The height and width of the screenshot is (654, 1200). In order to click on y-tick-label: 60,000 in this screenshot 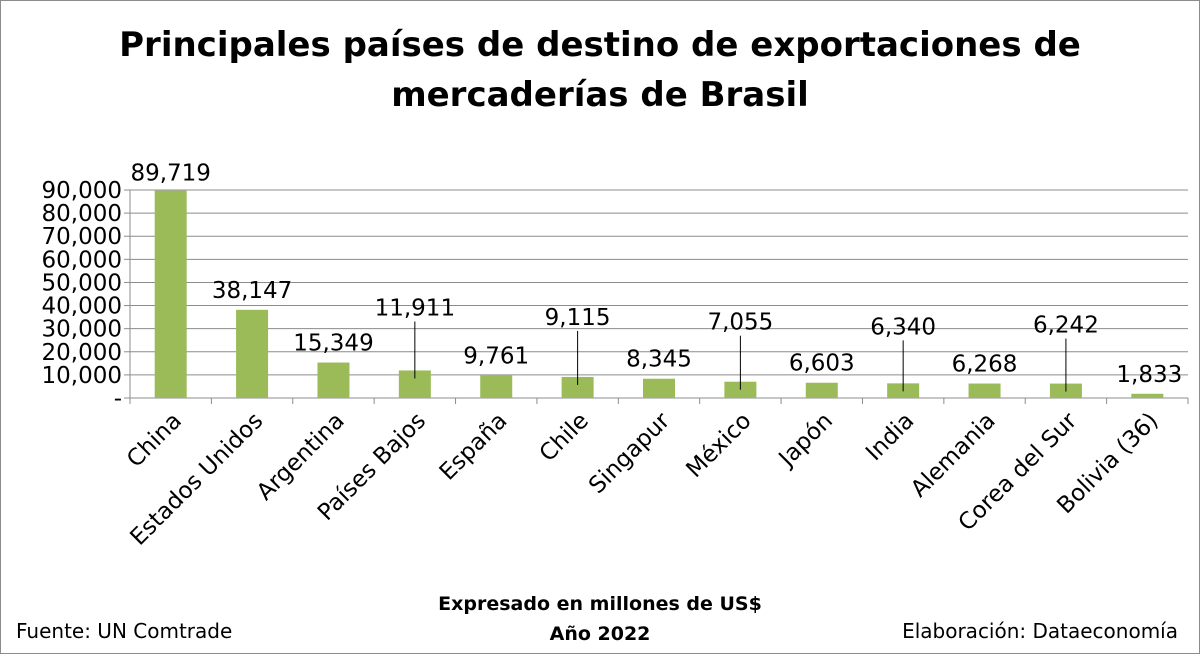, I will do `click(82, 260)`.